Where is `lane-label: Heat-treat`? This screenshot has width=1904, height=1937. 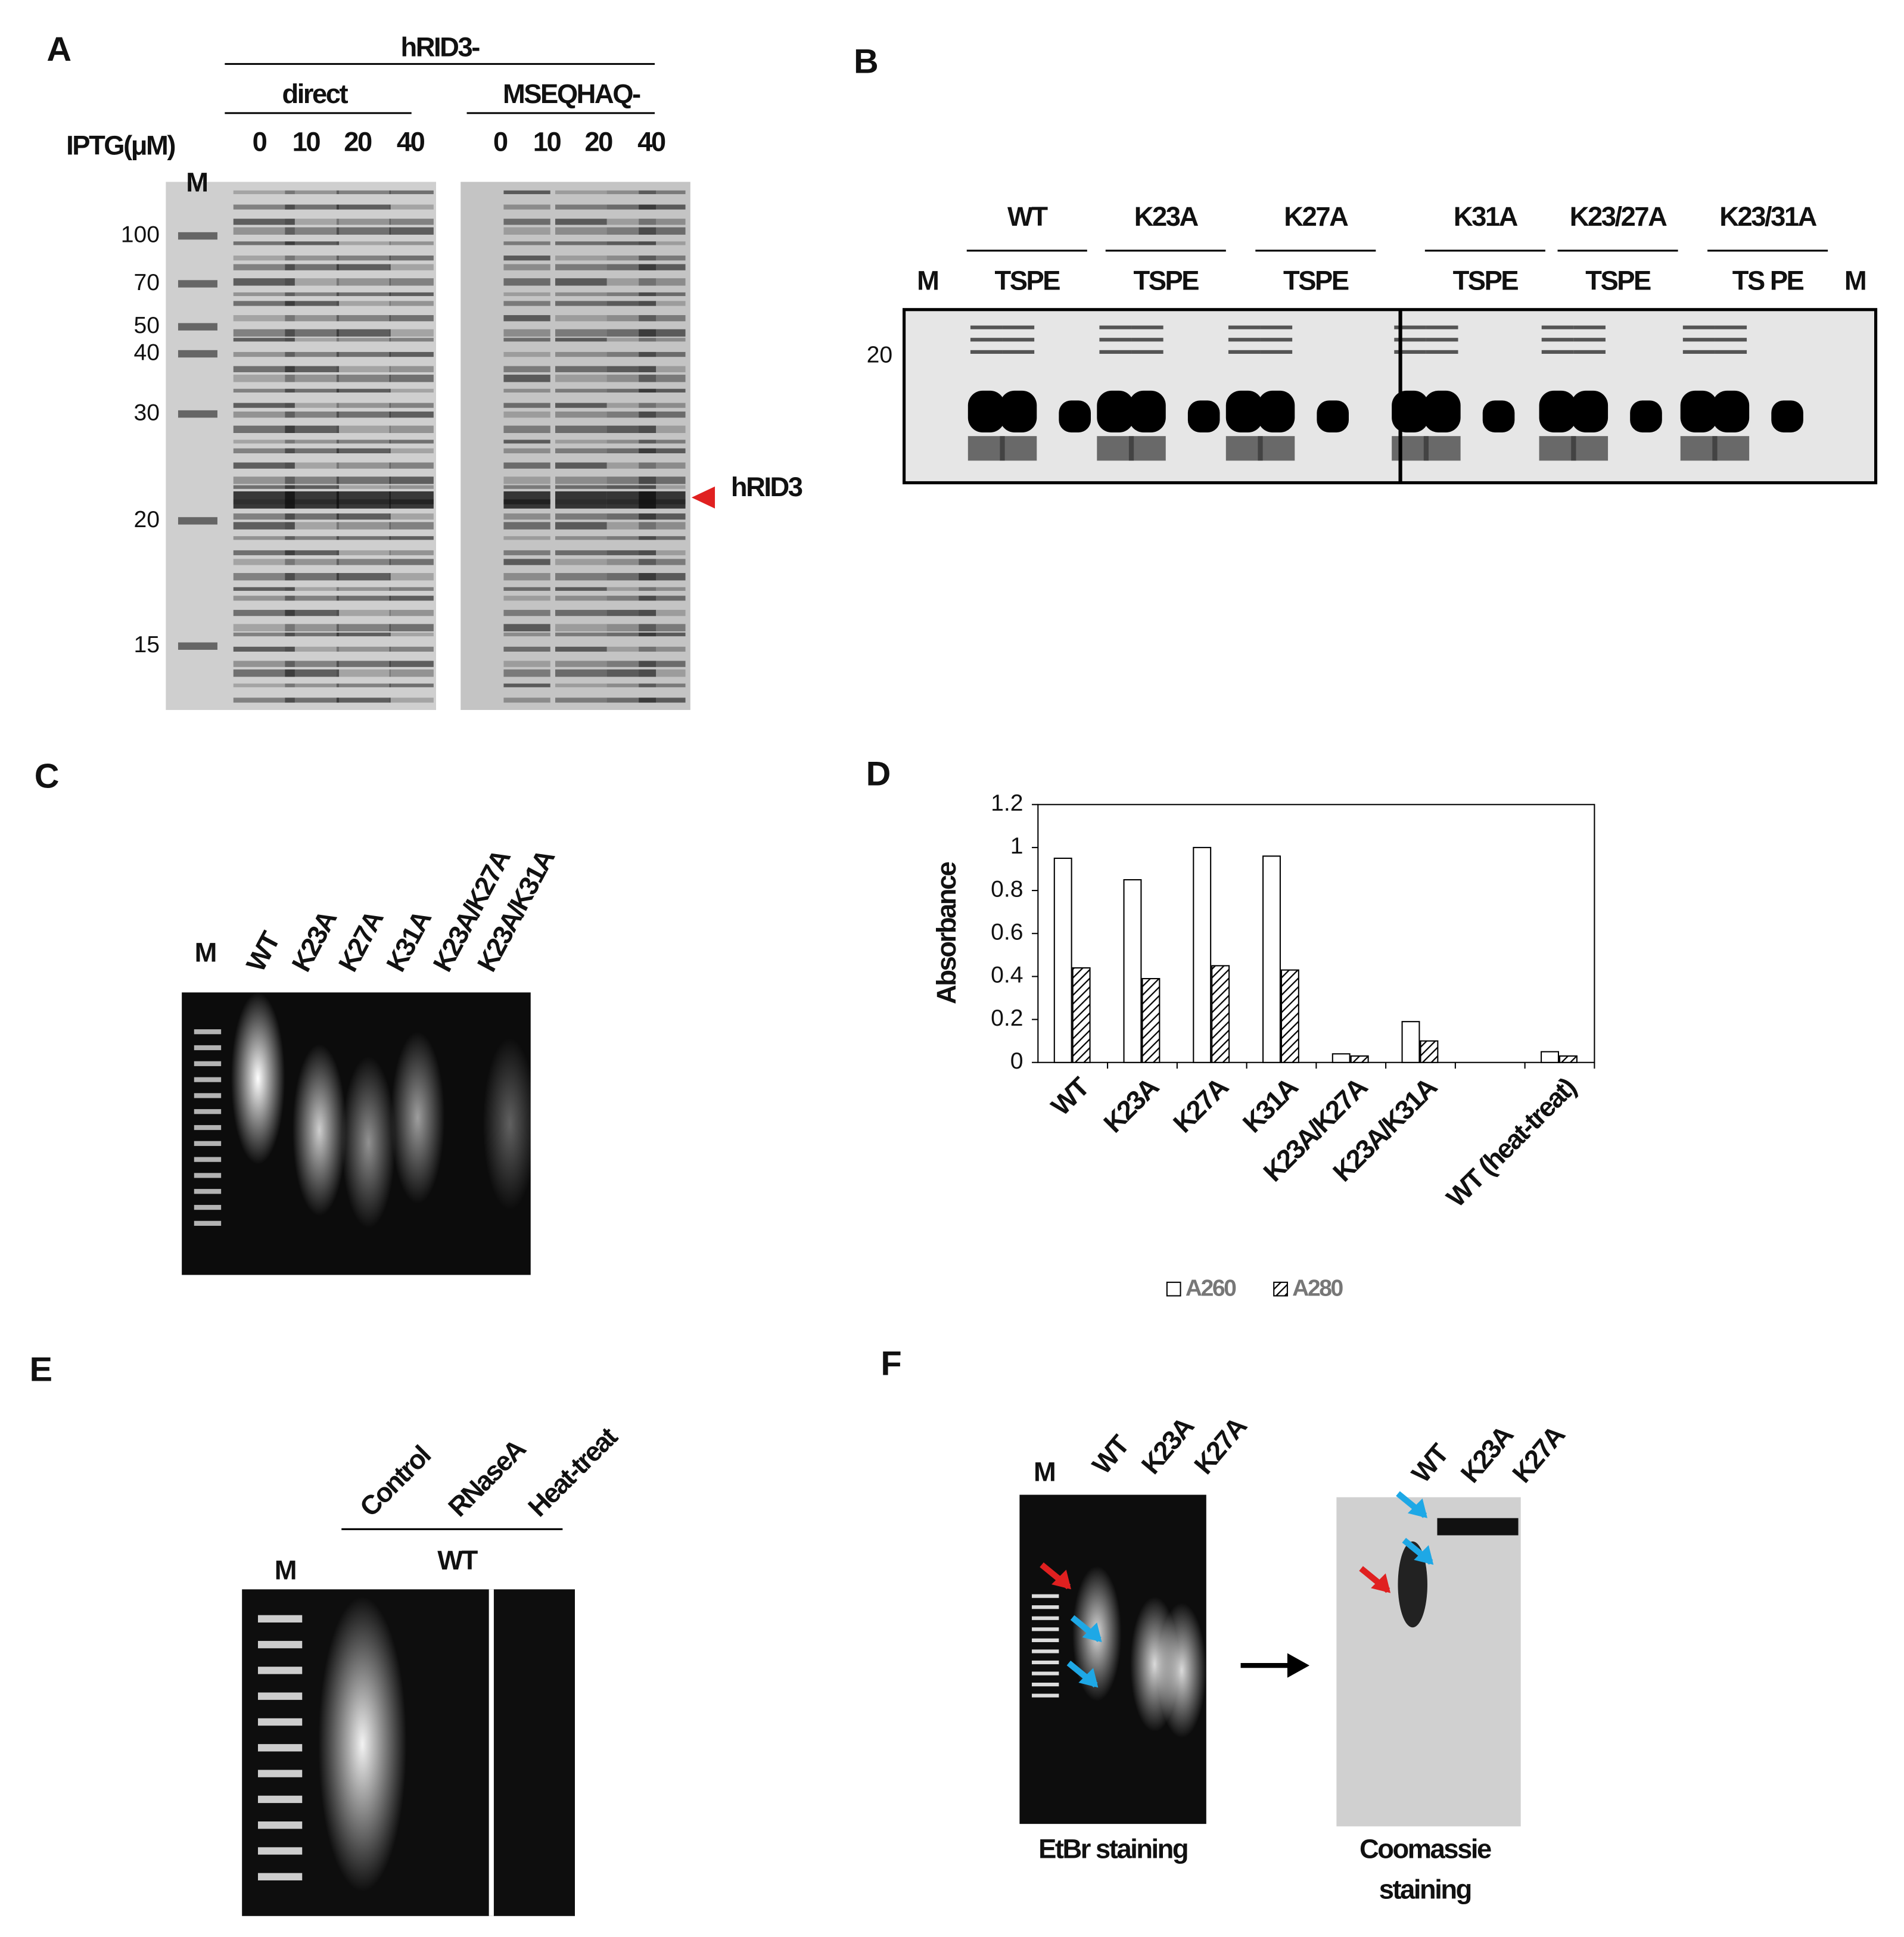
lane-label: Heat-treat is located at coordinates (572, 1471).